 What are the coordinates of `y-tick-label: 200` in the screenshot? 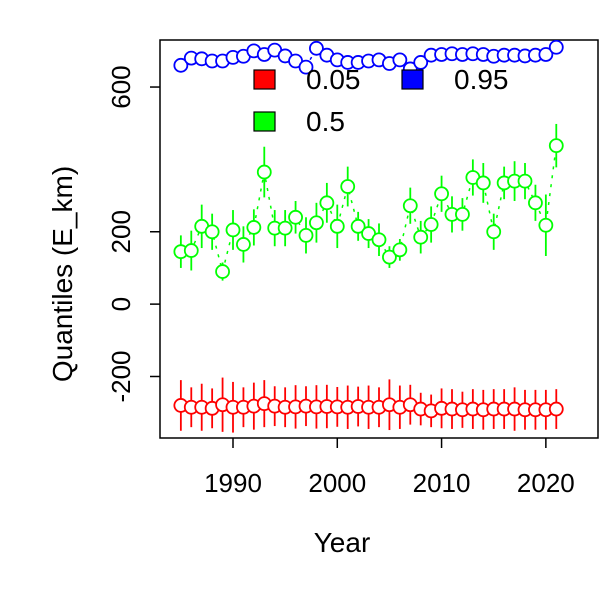 It's located at (121, 231).